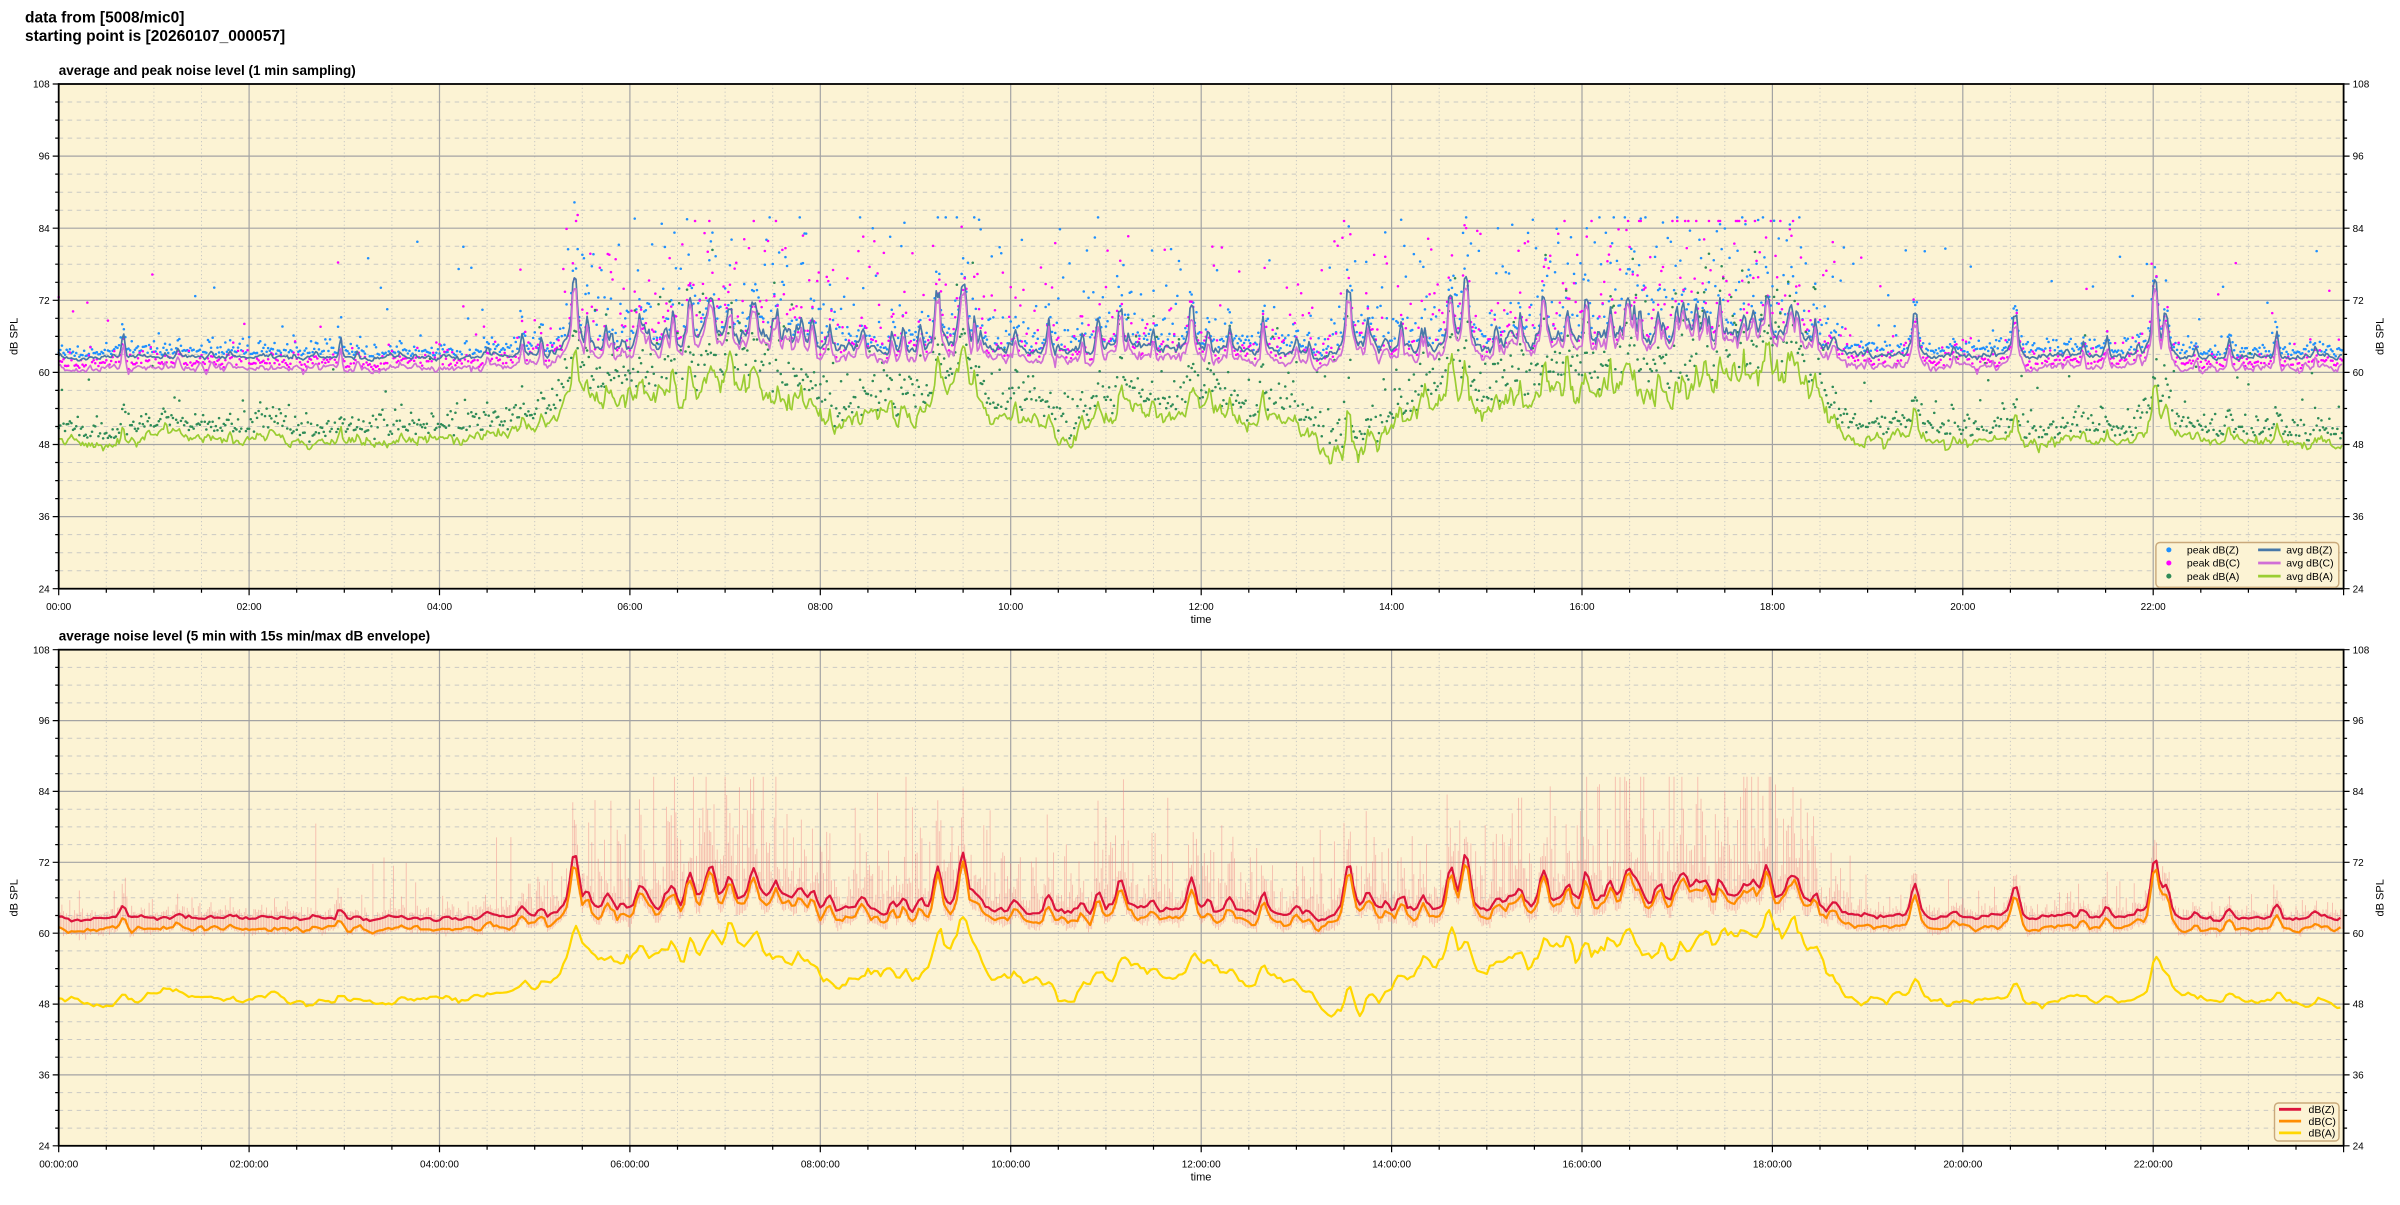 The width and height of the screenshot is (2400, 1205). Describe the element at coordinates (2213, 551) in the screenshot. I see `svg-text: peak dB(Z)` at that location.